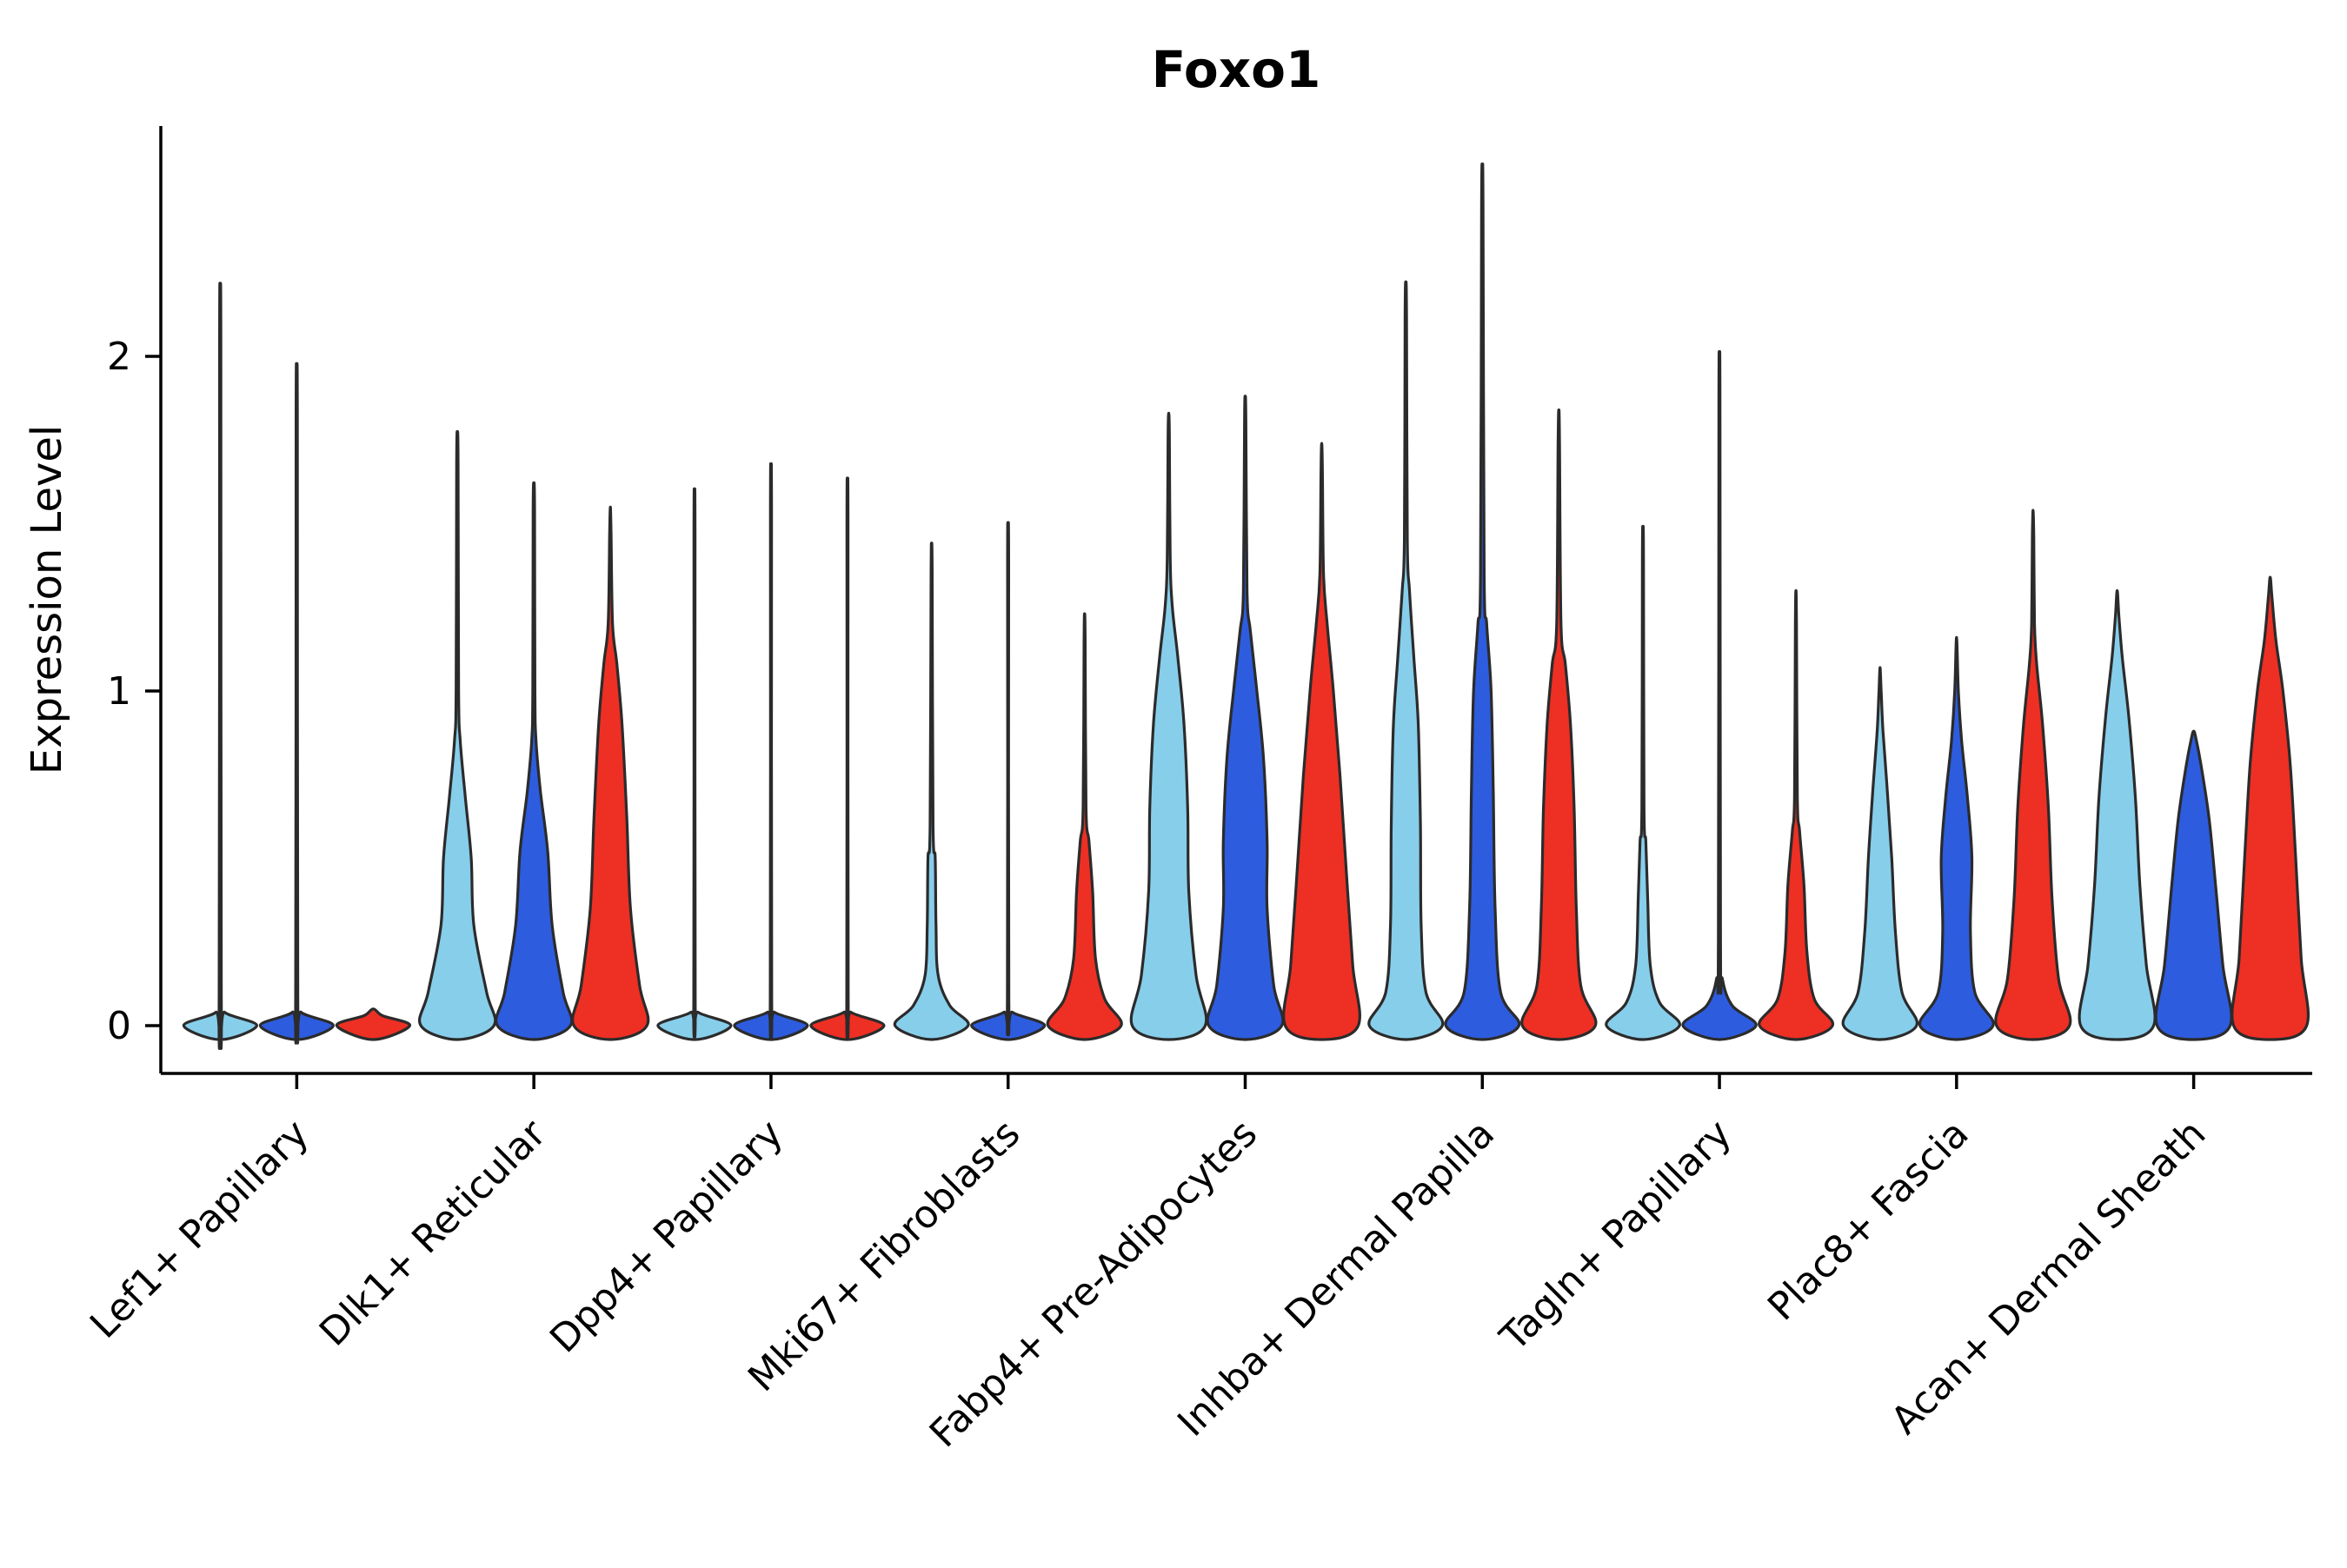 The height and width of the screenshot is (1568, 2347). I want to click on x-tick-label: Mki67+ Fibroblasts, so click(884, 1256).